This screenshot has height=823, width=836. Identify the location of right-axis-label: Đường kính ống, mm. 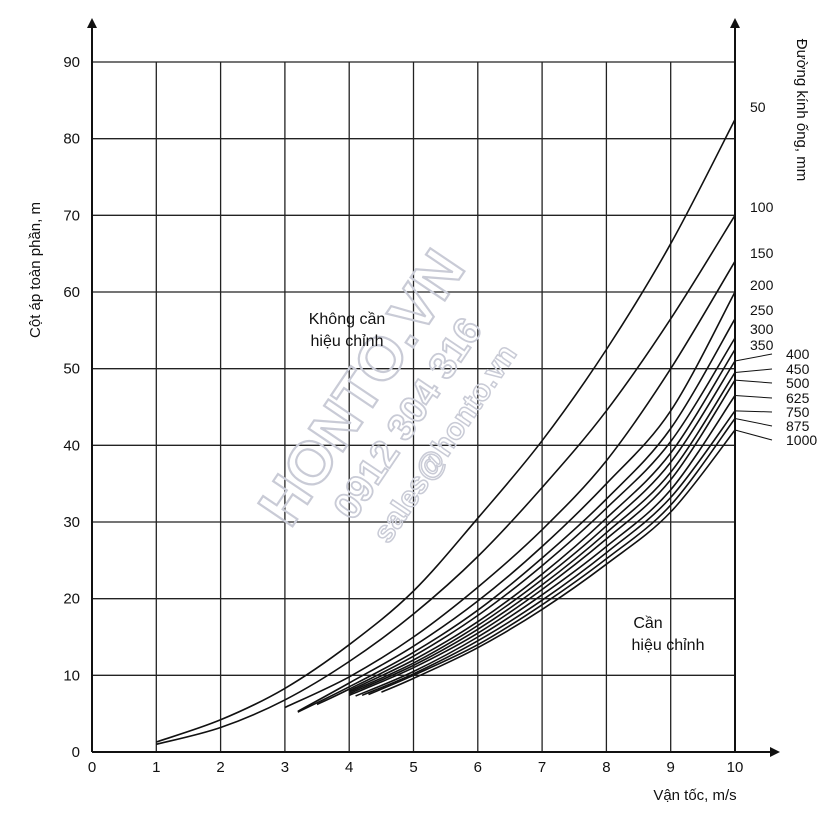
(801, 110).